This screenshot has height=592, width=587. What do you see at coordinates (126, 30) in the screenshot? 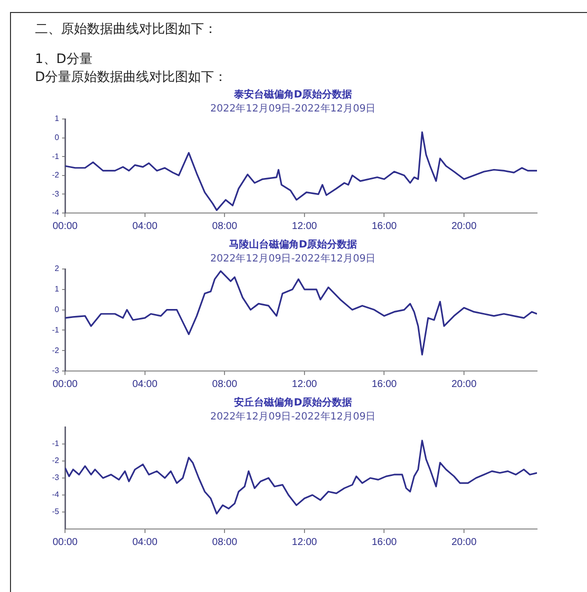
I see `text: 二、原始数据曲线对比图如下：` at bounding box center [126, 30].